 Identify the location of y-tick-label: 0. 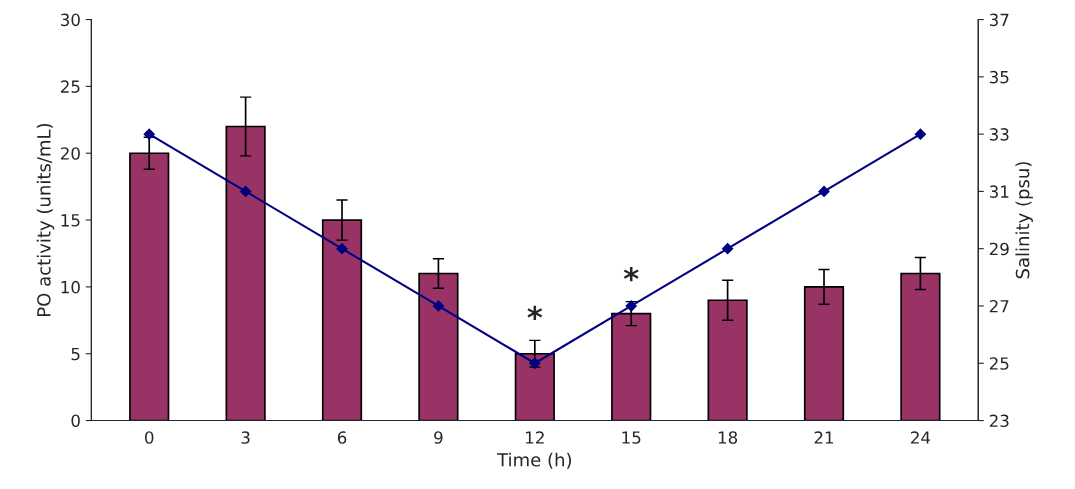
(75, 421).